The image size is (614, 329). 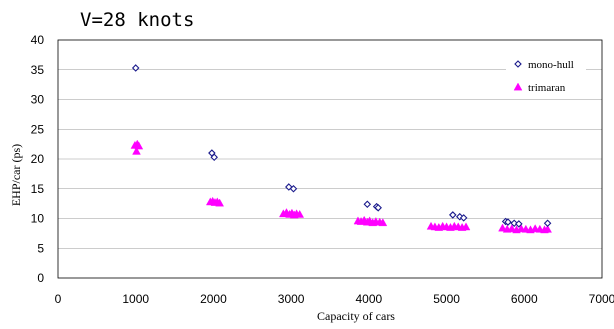 What do you see at coordinates (369, 299) in the screenshot?
I see `x-tick-label: 4000` at bounding box center [369, 299].